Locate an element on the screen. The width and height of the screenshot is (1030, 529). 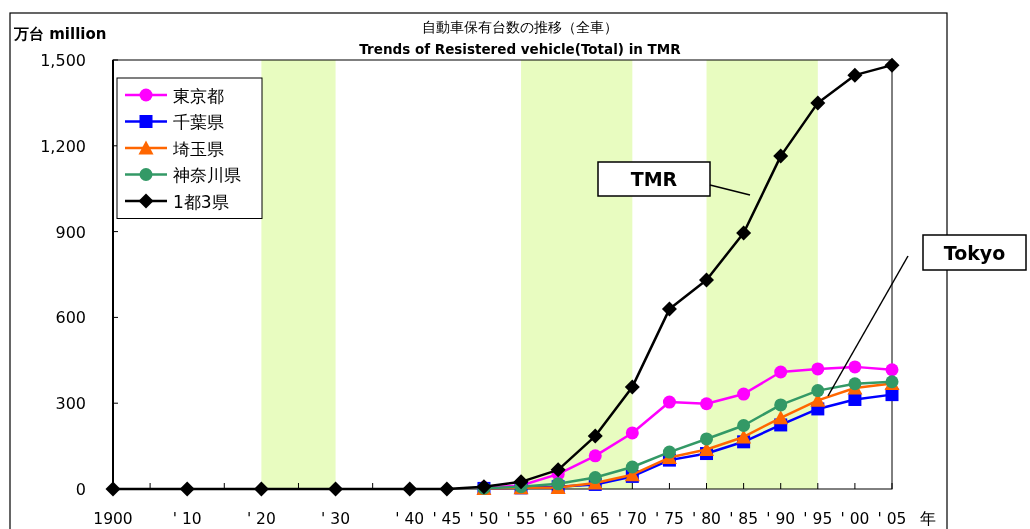
y-tick-label: 1,500 is located at coordinates (63, 60).